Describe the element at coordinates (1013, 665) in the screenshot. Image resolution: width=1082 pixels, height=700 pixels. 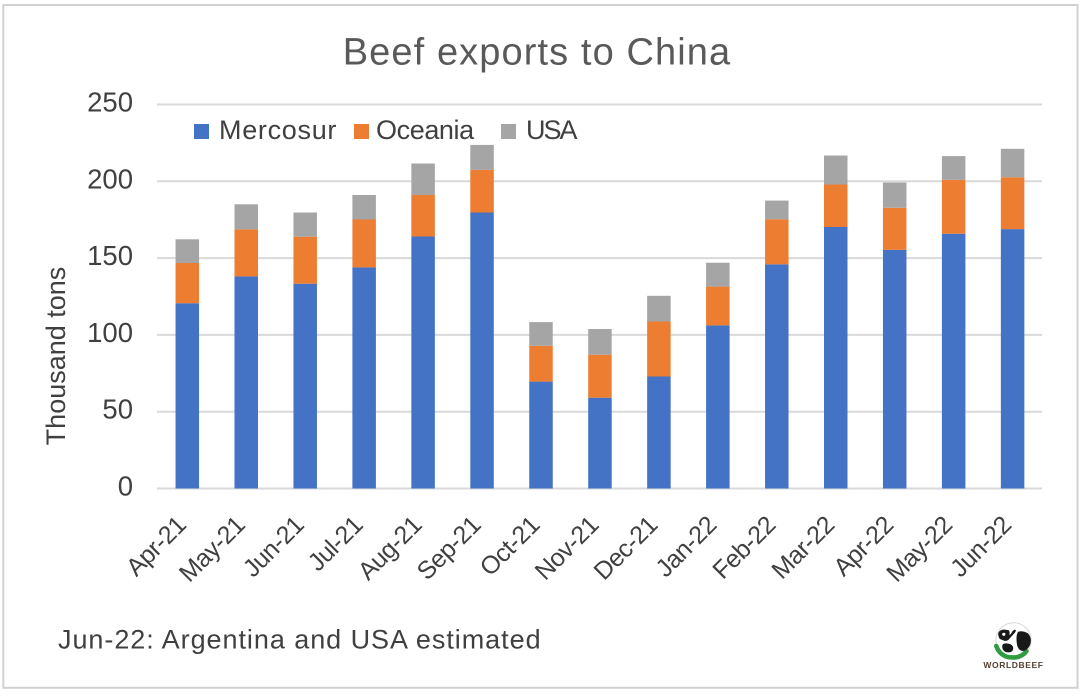
I see `svg-text: WORLDBEEF` at that location.